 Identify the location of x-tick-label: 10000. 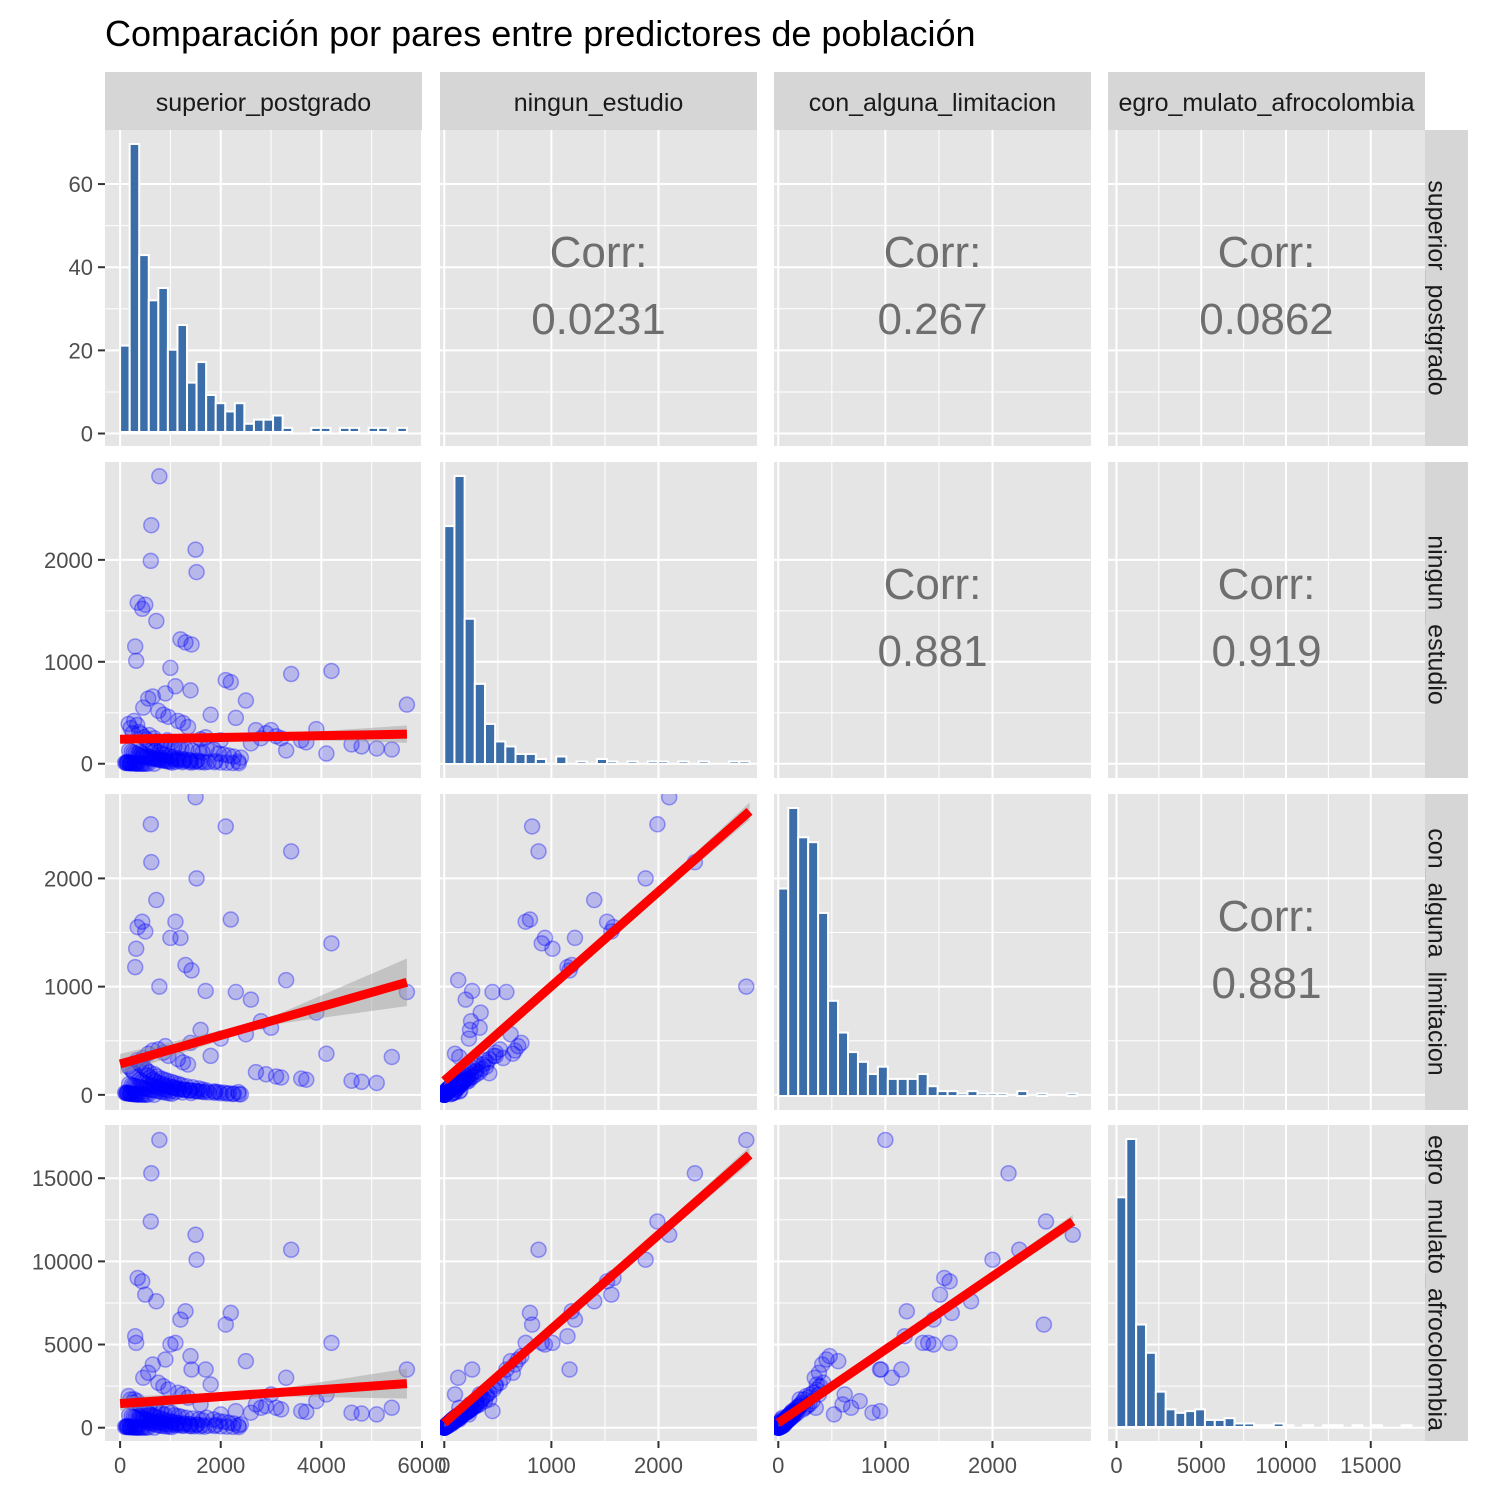
(1285, 1465).